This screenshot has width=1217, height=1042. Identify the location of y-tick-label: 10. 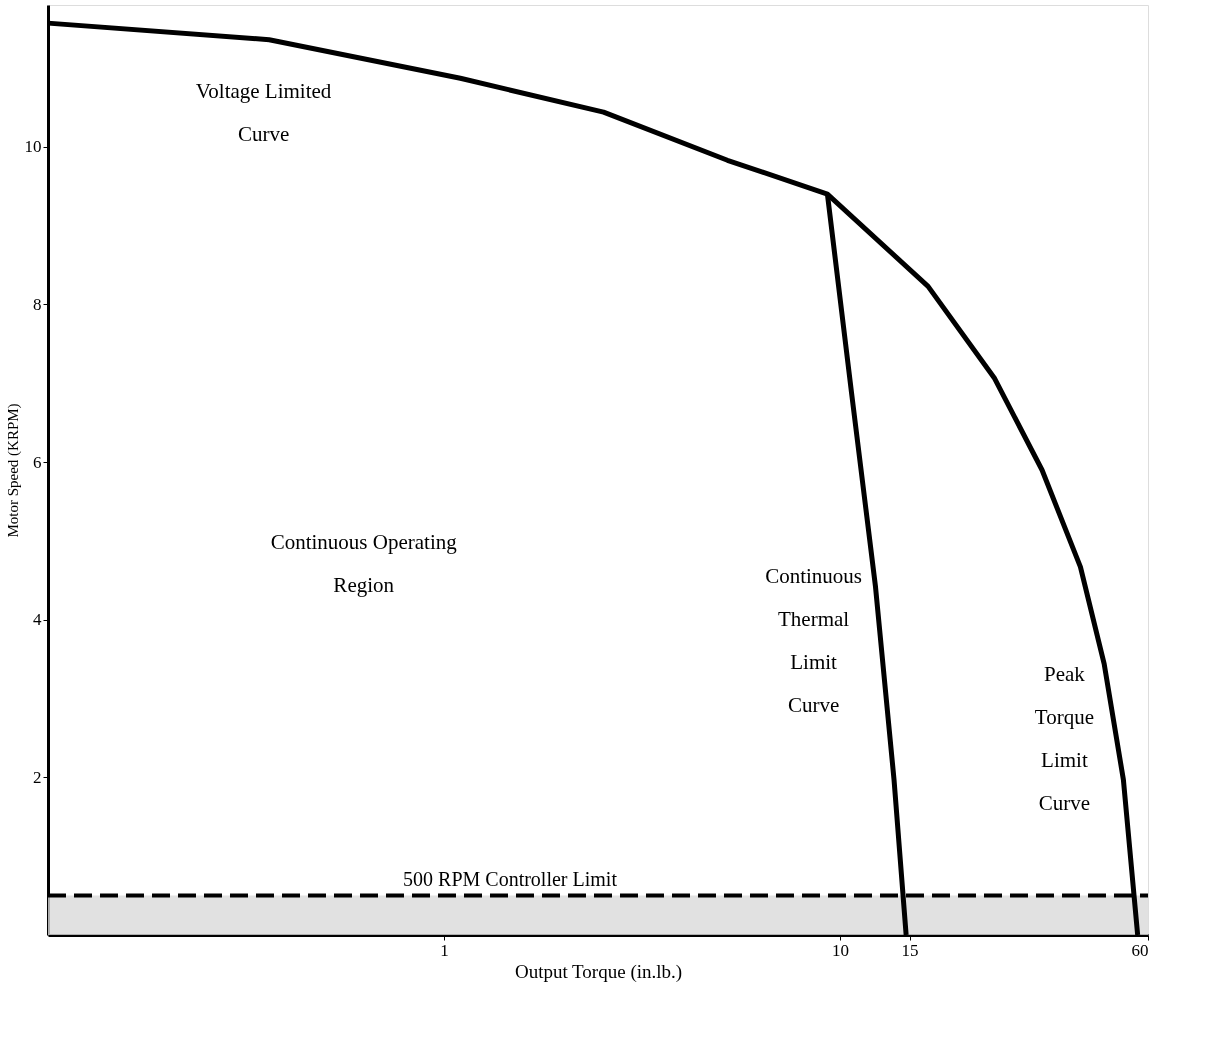
(33, 147).